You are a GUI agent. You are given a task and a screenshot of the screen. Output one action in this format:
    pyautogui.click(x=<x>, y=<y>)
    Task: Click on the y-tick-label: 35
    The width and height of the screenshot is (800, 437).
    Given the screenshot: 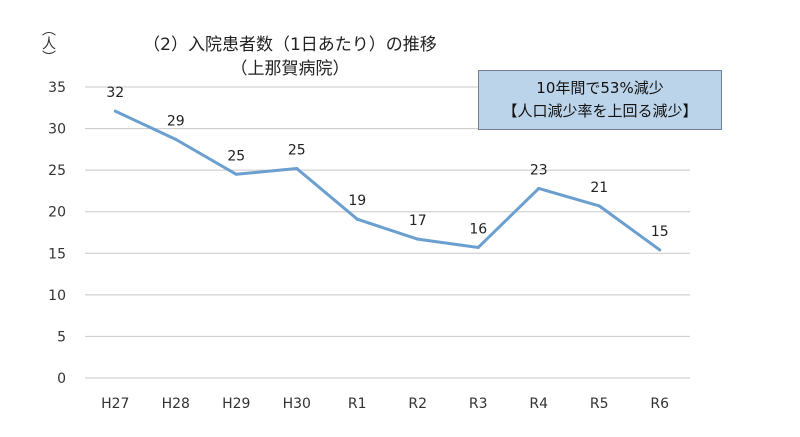 What is the action you would take?
    pyautogui.click(x=57, y=88)
    